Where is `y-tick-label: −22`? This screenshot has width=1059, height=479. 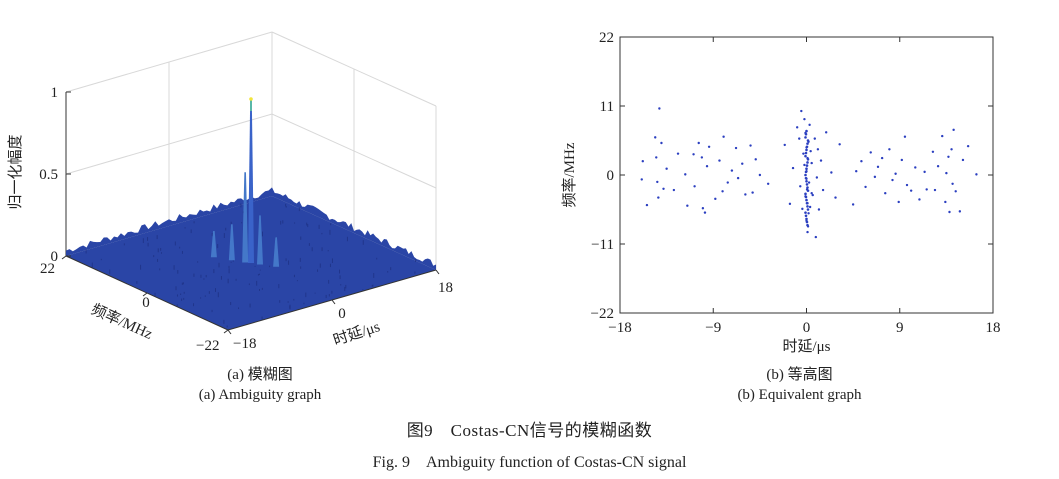 y-tick-label: −22 is located at coordinates (602, 314).